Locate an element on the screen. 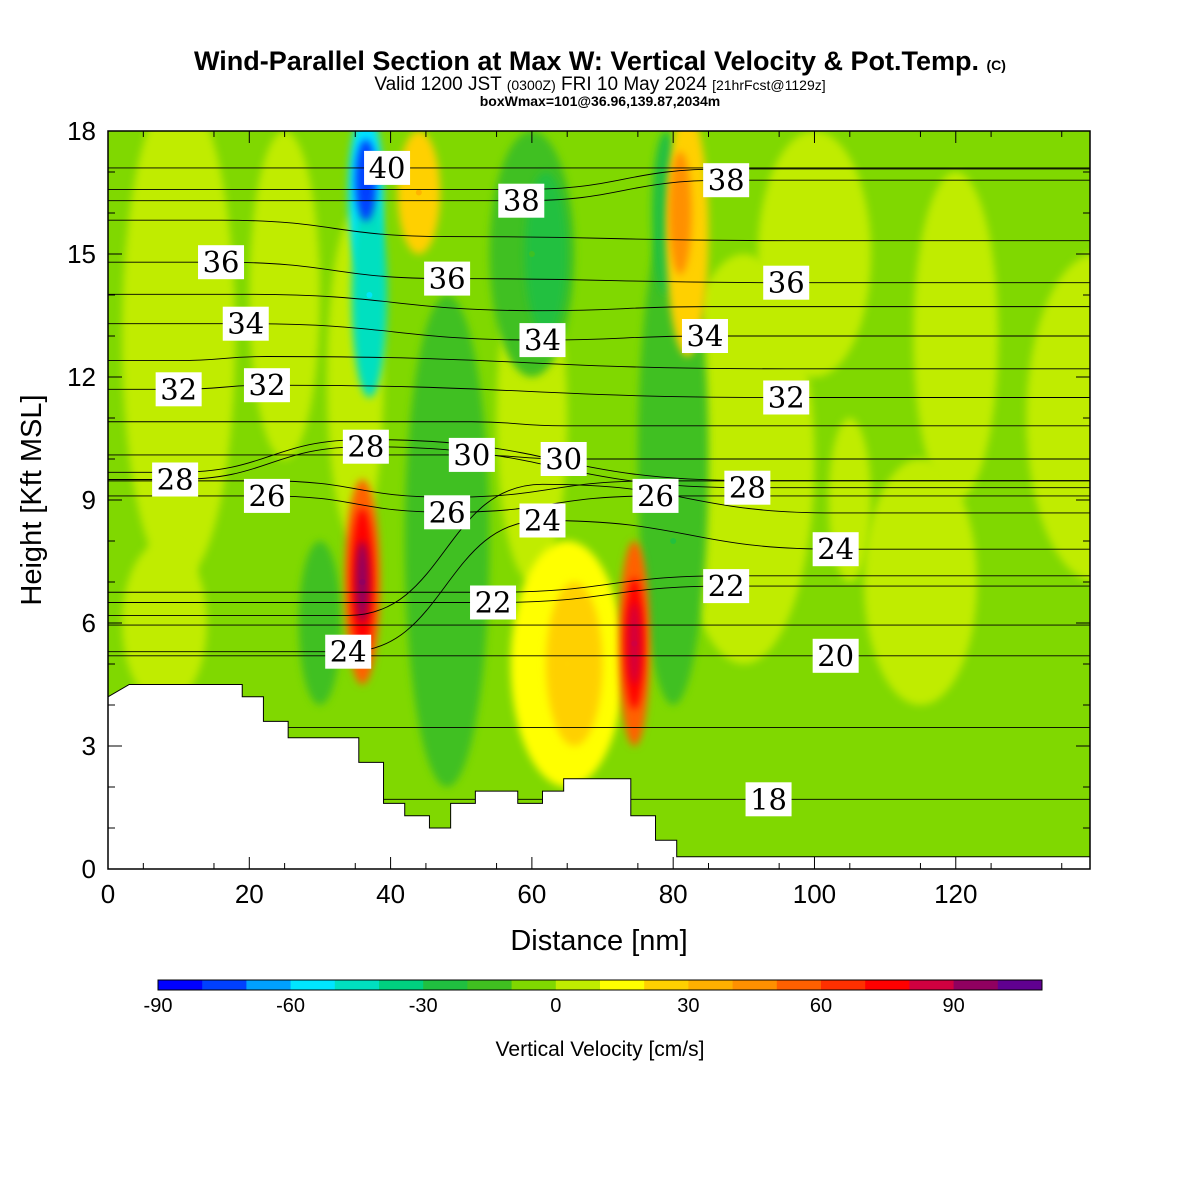  contour-label-text: 38 is located at coordinates (726, 180).